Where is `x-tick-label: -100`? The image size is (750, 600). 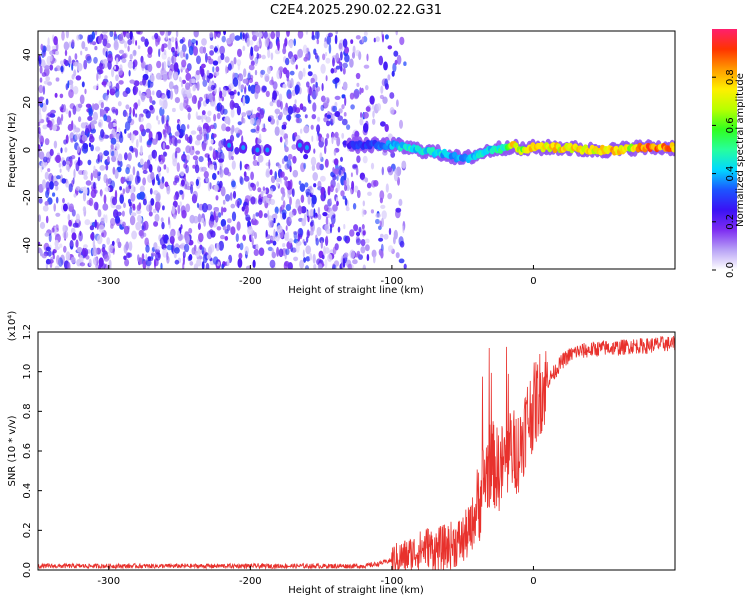
x-tick-label: -100 is located at coordinates (392, 581).